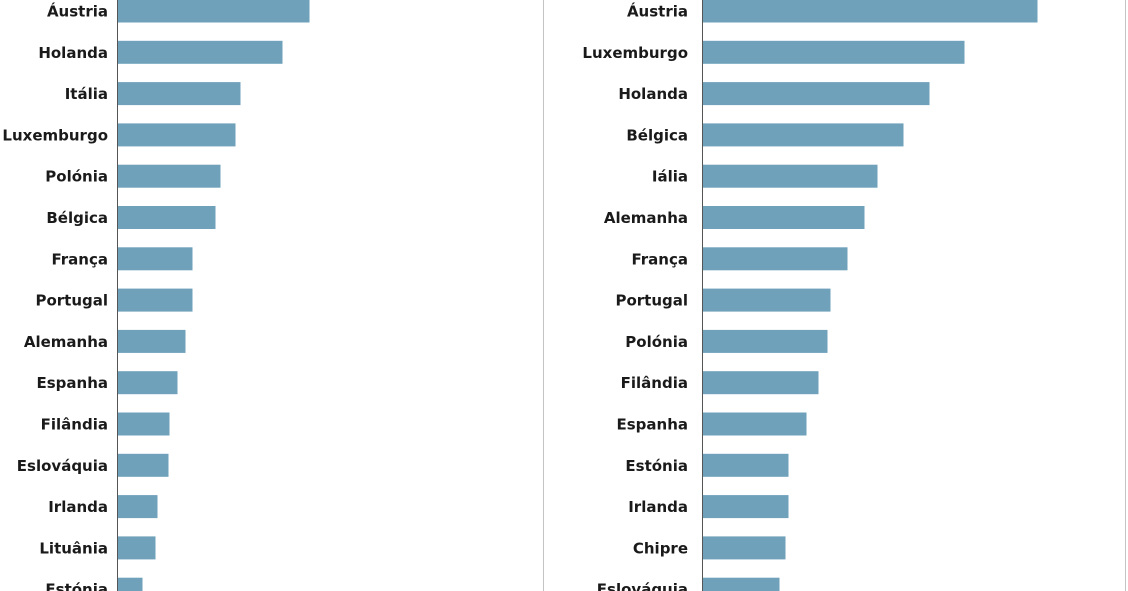 The image size is (1128, 591). Describe the element at coordinates (73, 548) in the screenshot. I see `left-category-label-13: Lituânia` at that location.